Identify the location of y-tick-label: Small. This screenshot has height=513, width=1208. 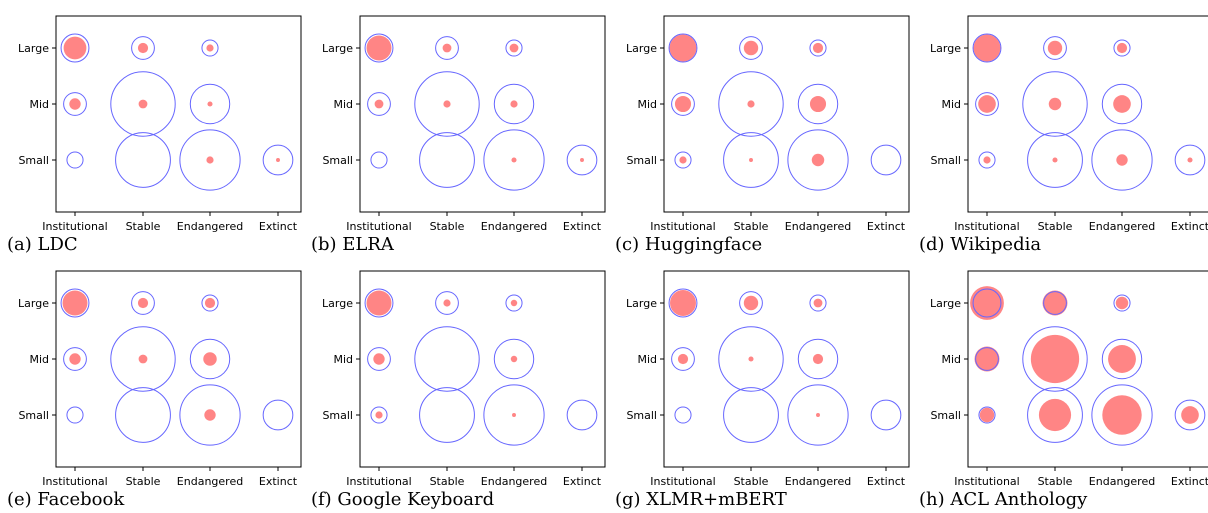
(33, 160).